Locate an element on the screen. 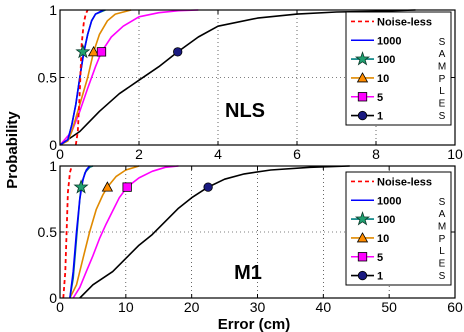 The height and width of the screenshot is (332, 464). x-tick-label: 4 is located at coordinates (218, 154).